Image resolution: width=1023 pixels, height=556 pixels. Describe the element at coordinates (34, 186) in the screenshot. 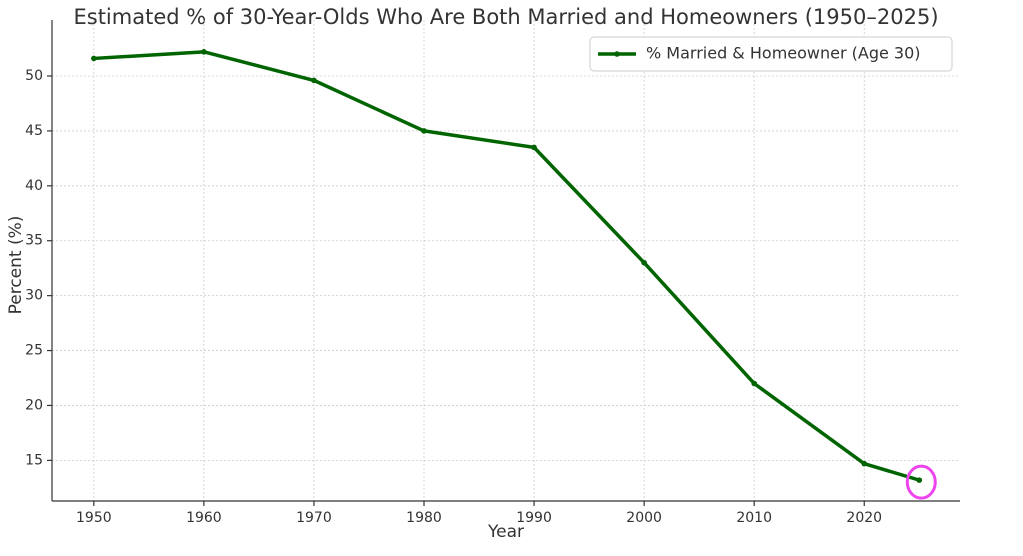

I see `y-tick-label: 40` at that location.